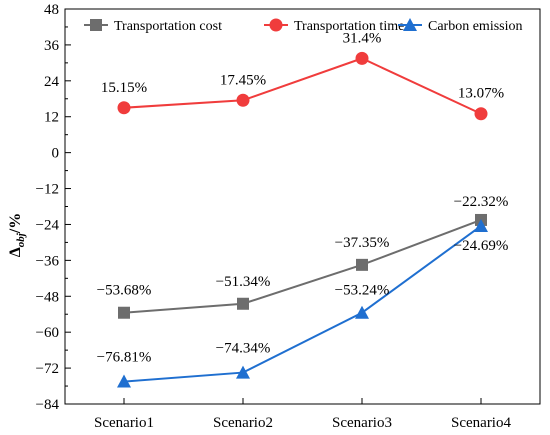  I want to click on data-label: −53.68%, so click(124, 291).